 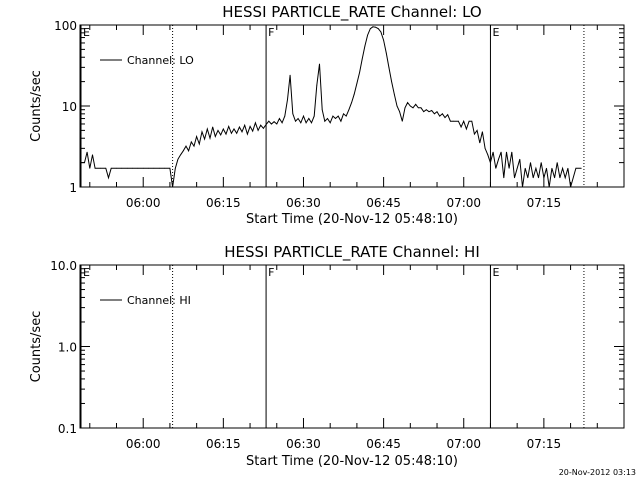 What do you see at coordinates (63, 266) in the screenshot?
I see `y-tick-label: 10.0` at bounding box center [63, 266].